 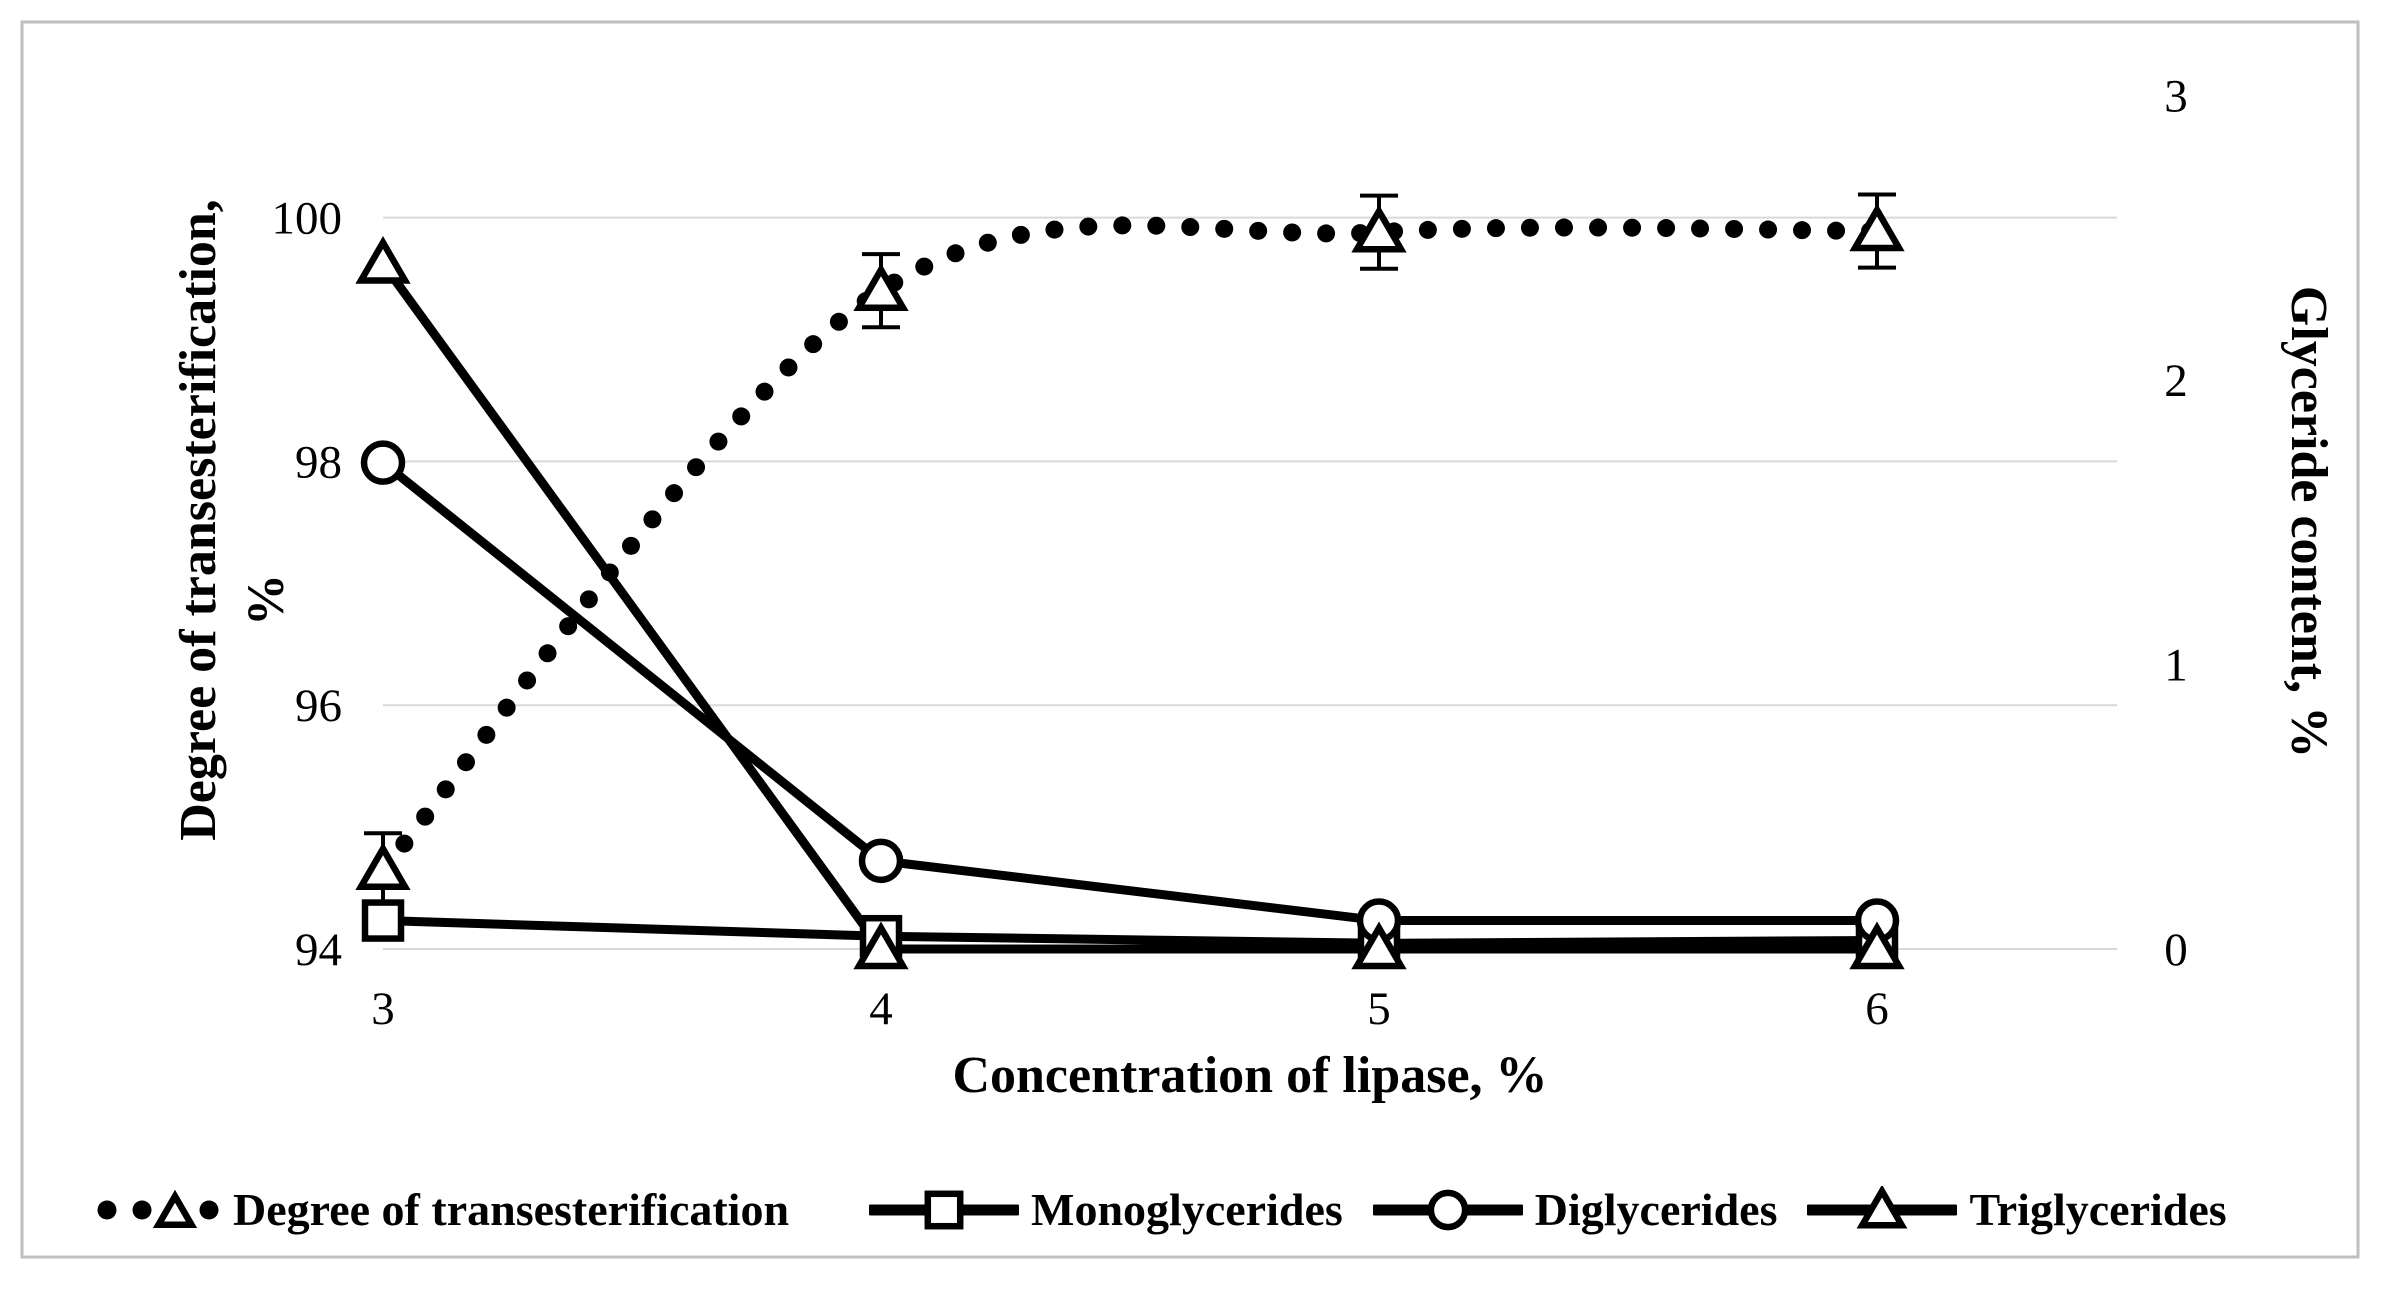 I want to click on legend-item-diglycerides: Diglycerides, so click(x=1573, y=1209).